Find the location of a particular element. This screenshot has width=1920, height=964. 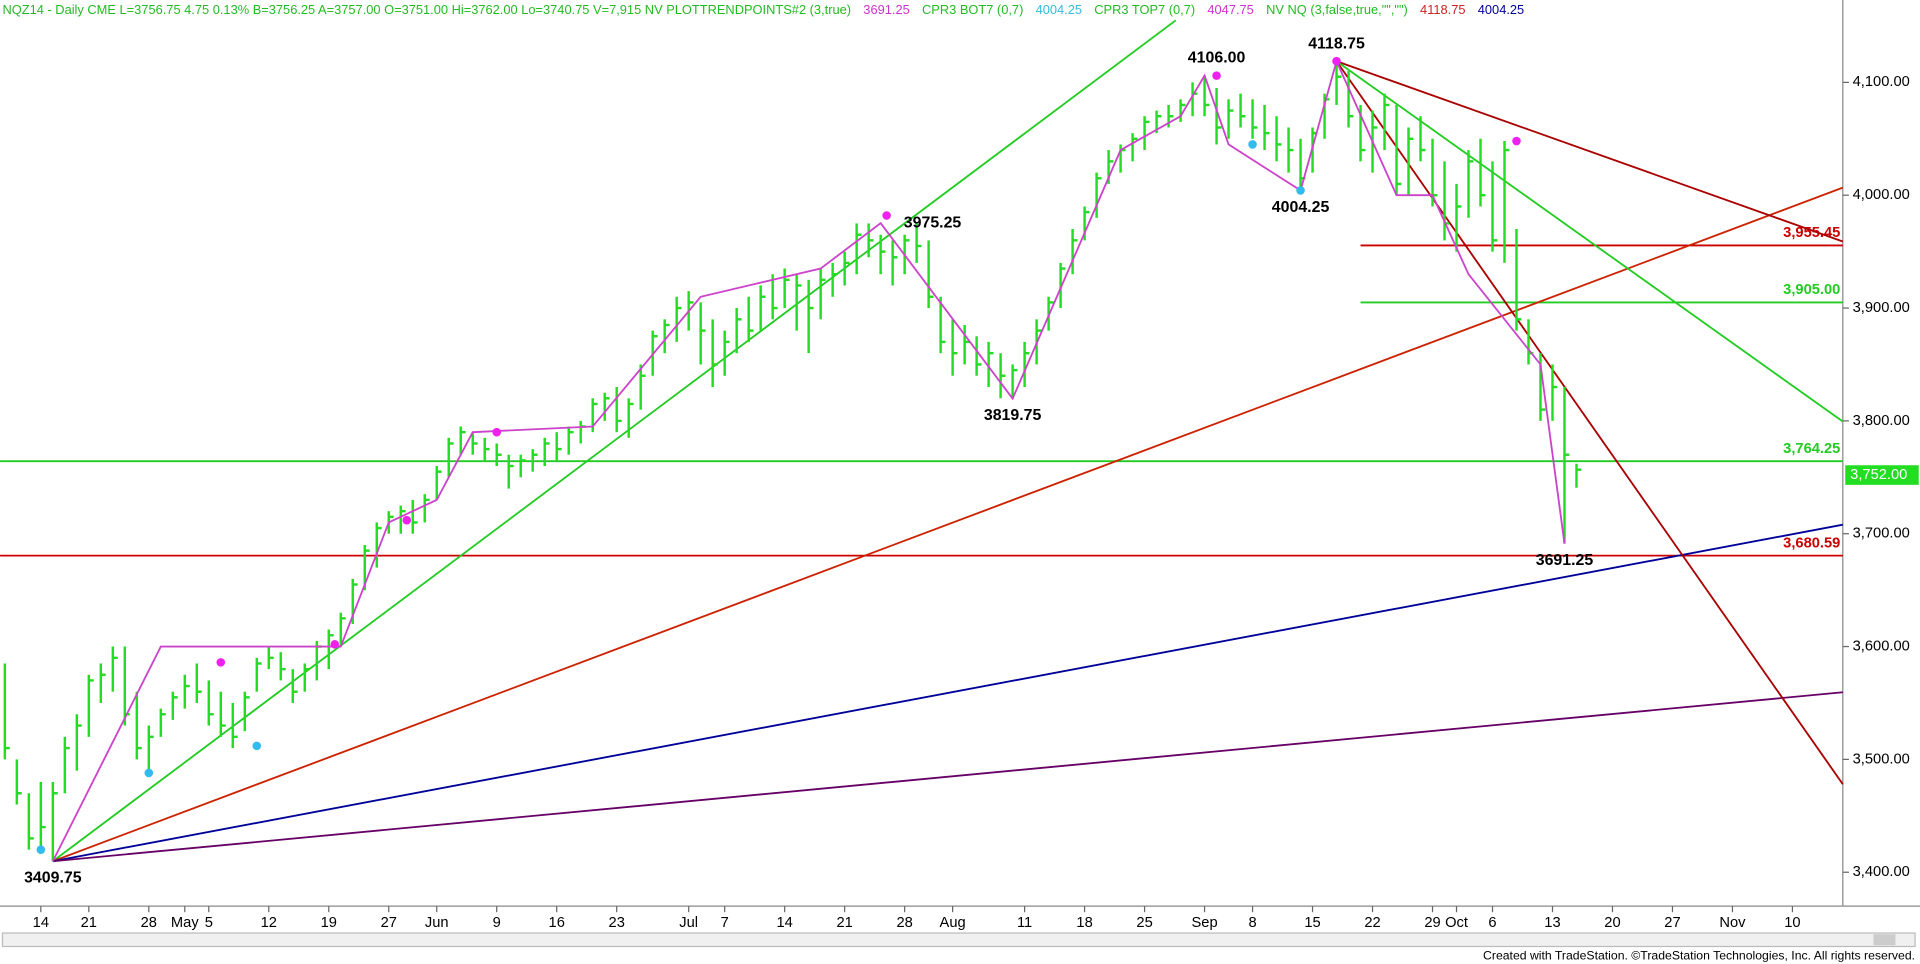

x-tick-label: 16 is located at coordinates (557, 923).